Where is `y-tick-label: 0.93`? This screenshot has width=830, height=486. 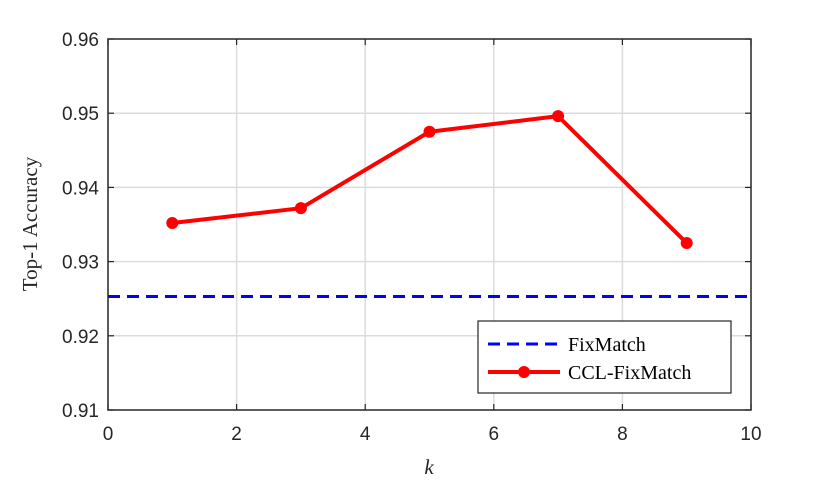
y-tick-label: 0.93 is located at coordinates (80, 263).